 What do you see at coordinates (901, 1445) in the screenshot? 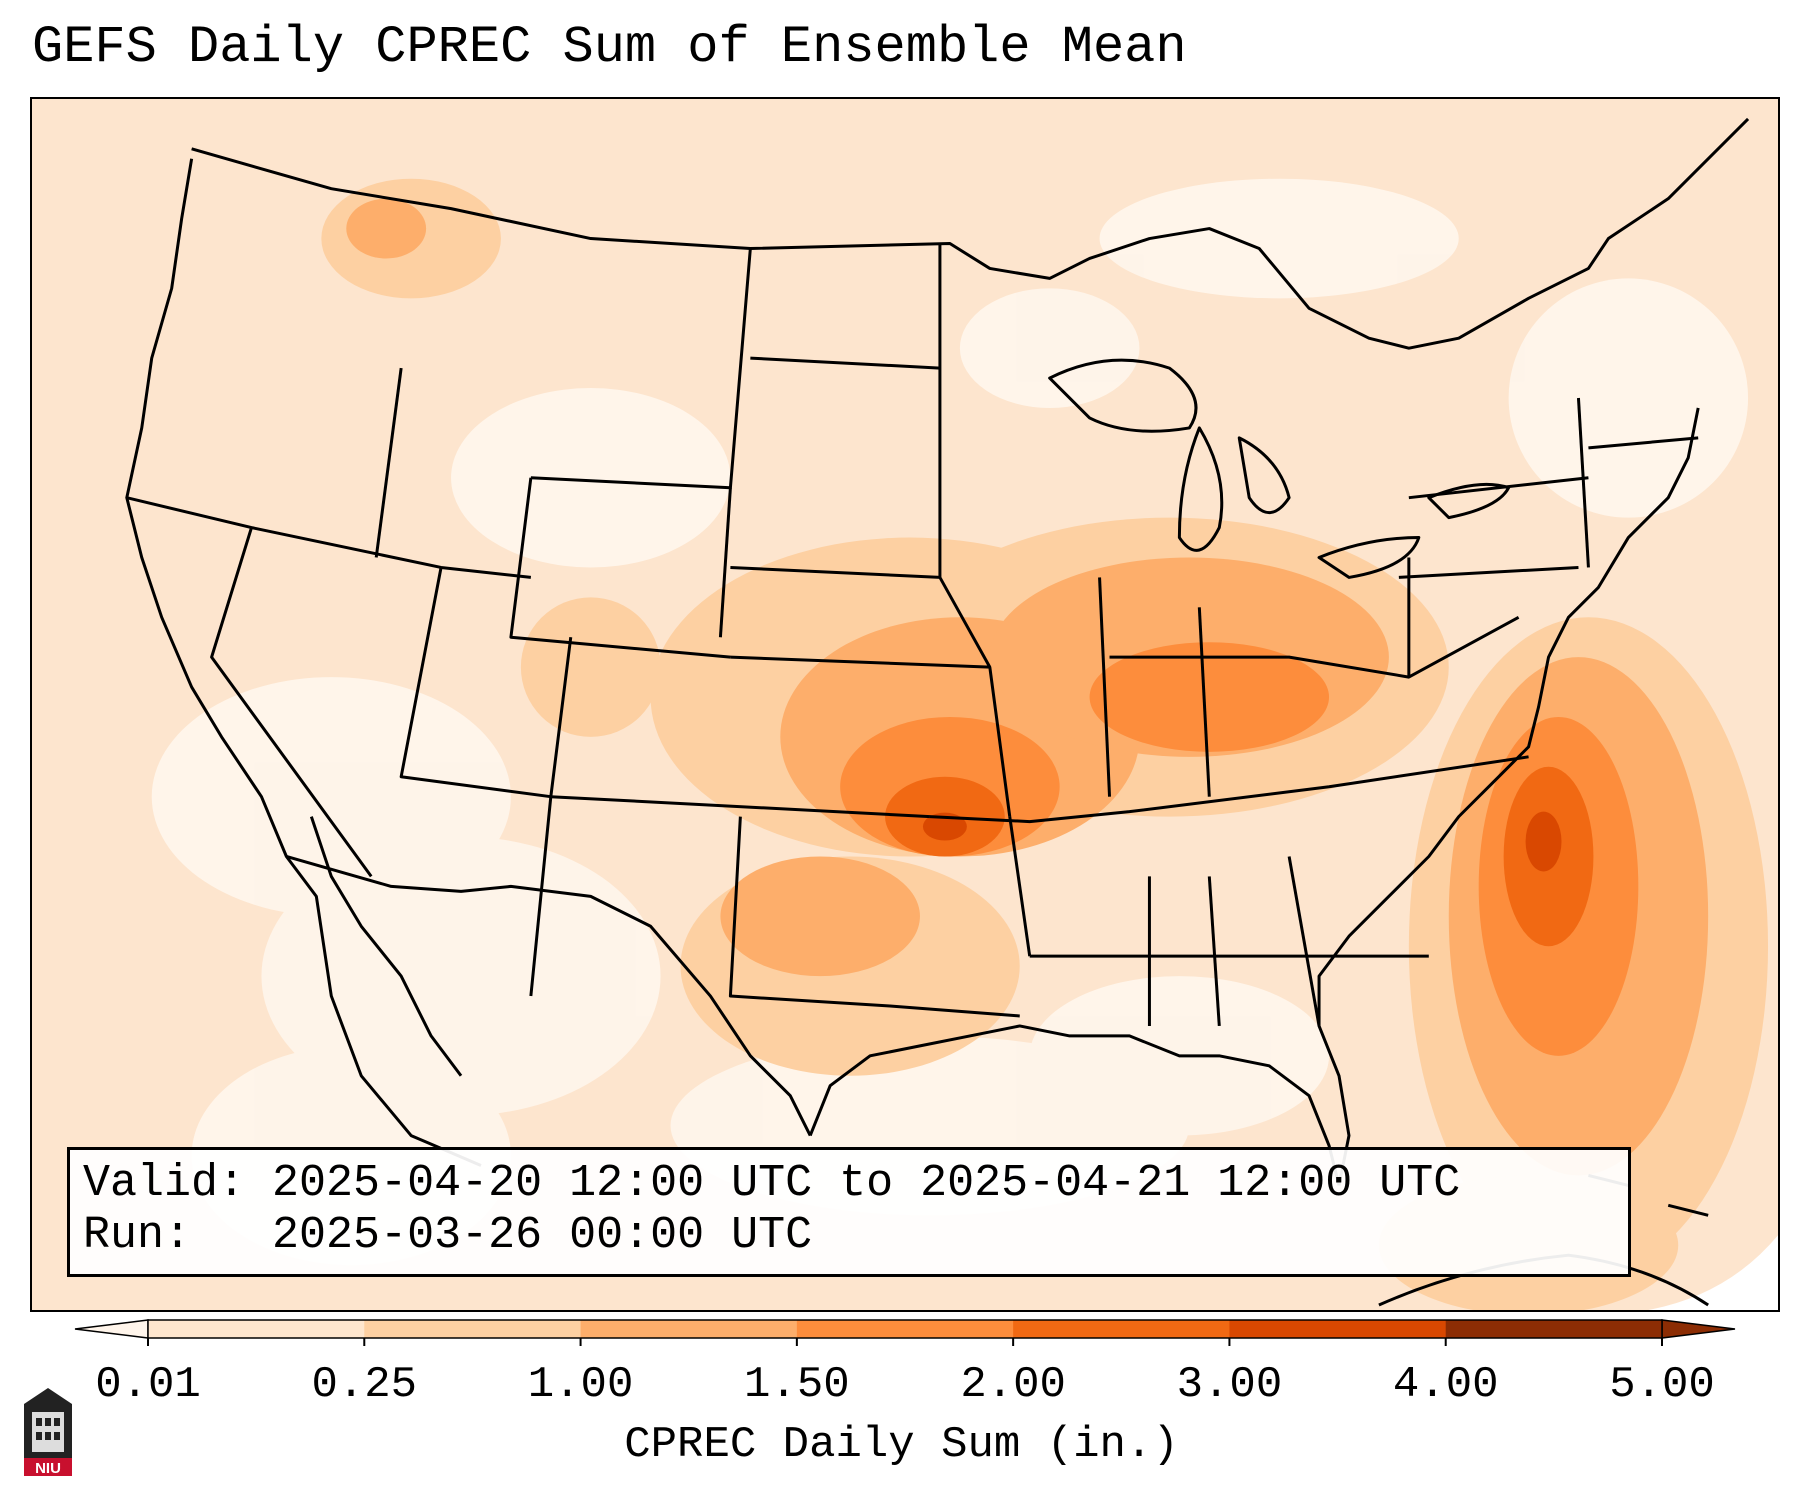
I see `colorbar-label: CPREC Daily Sum (in.)` at bounding box center [901, 1445].